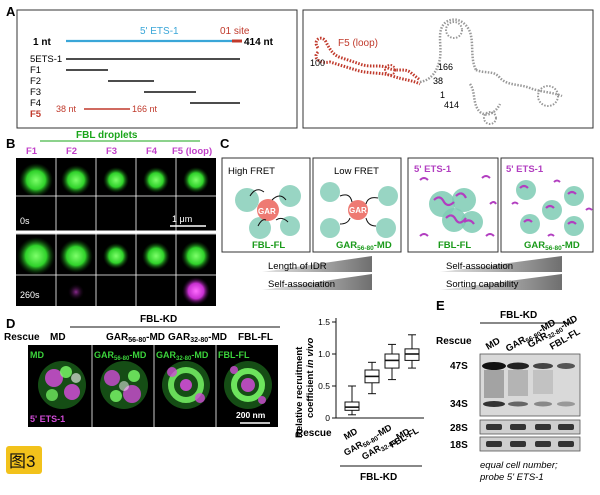  Describe the element at coordinates (390, 70) in the screenshot. I see `loop-red-bulge` at that location.